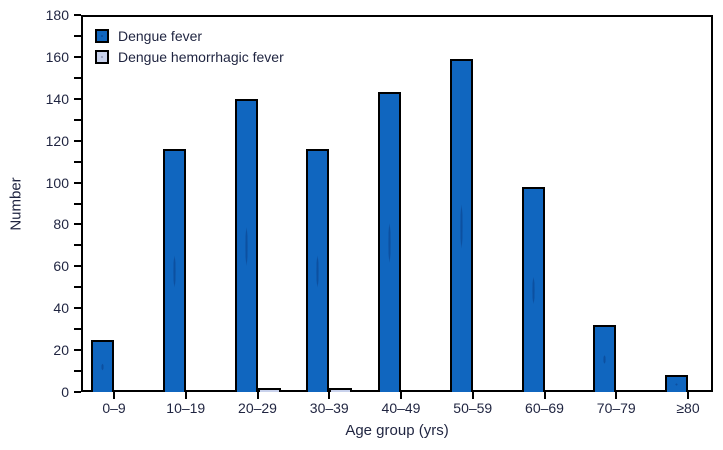  I want to click on x-axis-tick-label: 10–19, so click(186, 408).